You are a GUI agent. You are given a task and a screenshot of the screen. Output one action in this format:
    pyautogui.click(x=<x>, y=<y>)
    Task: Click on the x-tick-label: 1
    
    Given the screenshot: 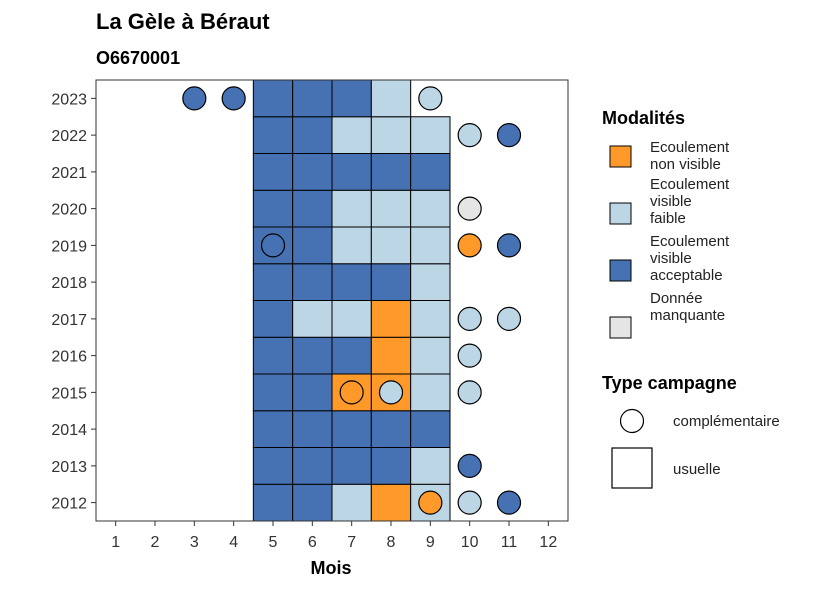 What is the action you would take?
    pyautogui.click(x=115, y=542)
    